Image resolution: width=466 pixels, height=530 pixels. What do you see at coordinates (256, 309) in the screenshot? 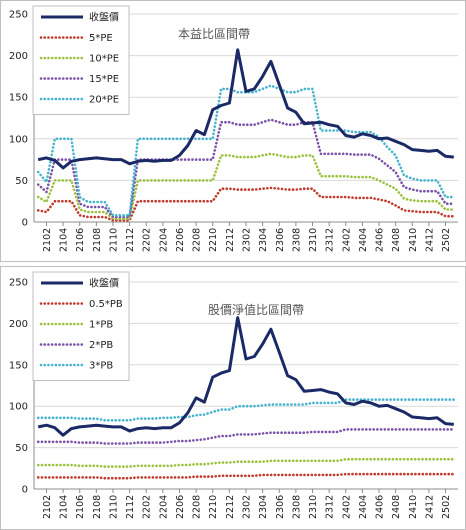
I see `chart-title: 股價淨值比區間帶` at bounding box center [256, 309].